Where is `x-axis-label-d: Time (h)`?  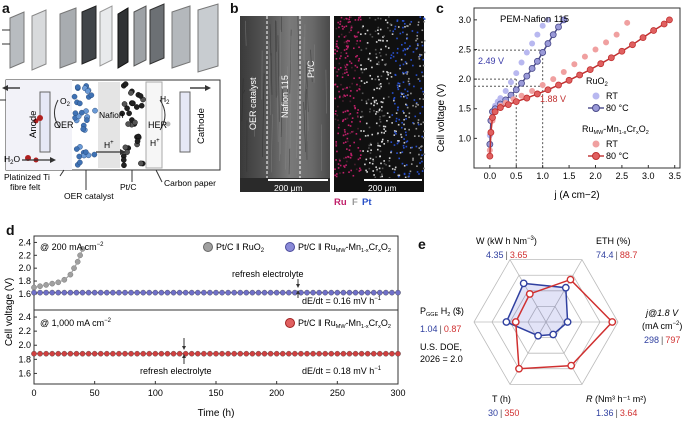
x-axis-label-d: Time (h) is located at coordinates (216, 413).